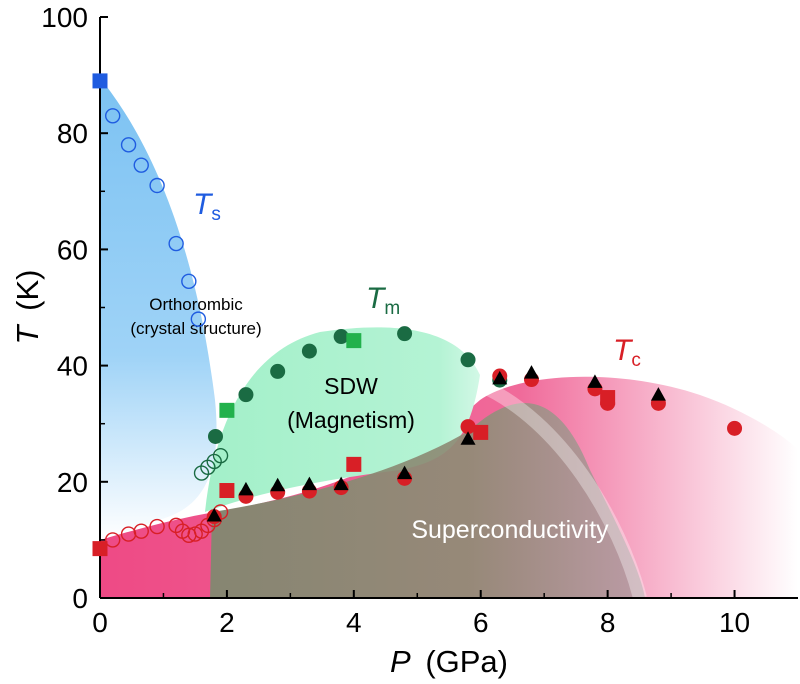 The width and height of the screenshot is (800, 684). Describe the element at coordinates (72, 249) in the screenshot. I see `y-tick-label: 60` at that location.